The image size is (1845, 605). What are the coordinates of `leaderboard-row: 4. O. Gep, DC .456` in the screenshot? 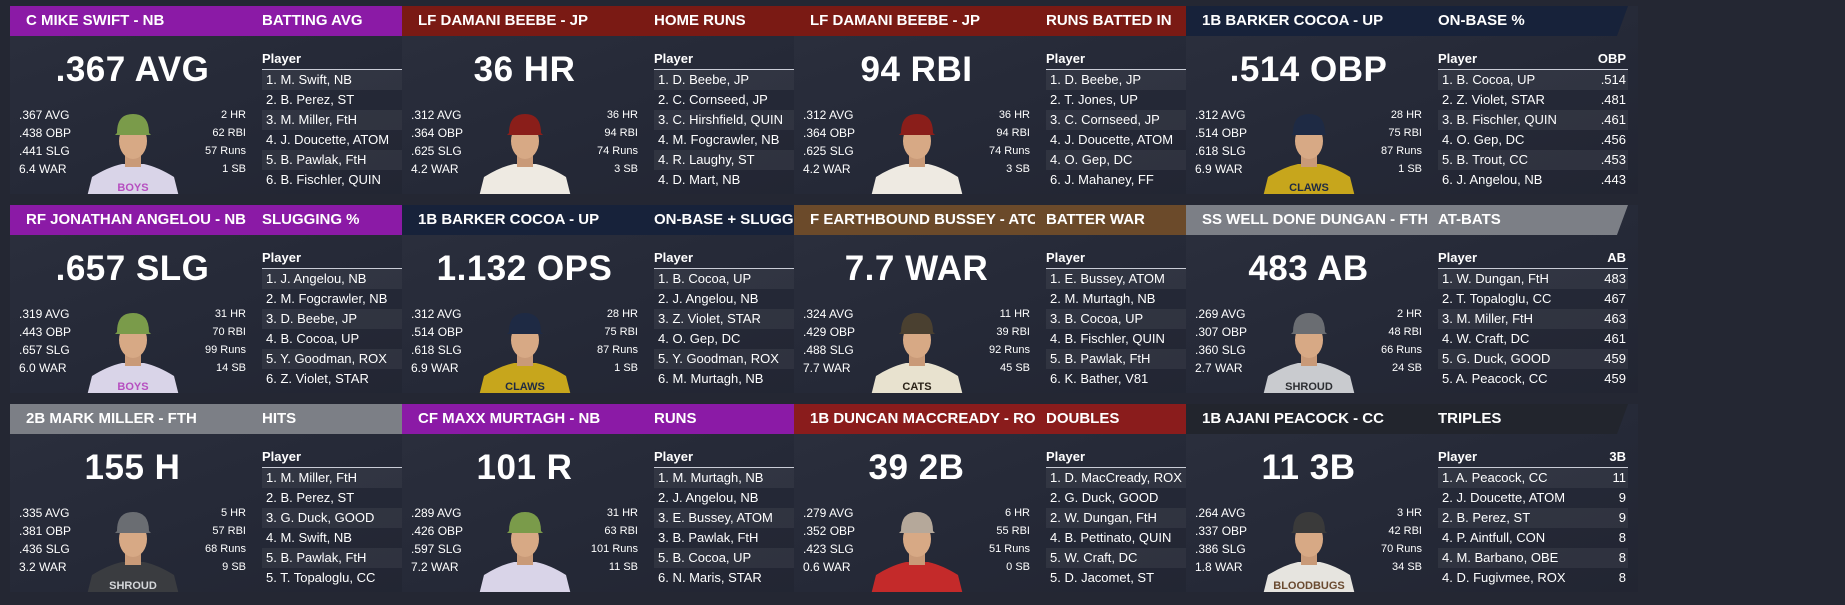 It's located at (1533, 140).